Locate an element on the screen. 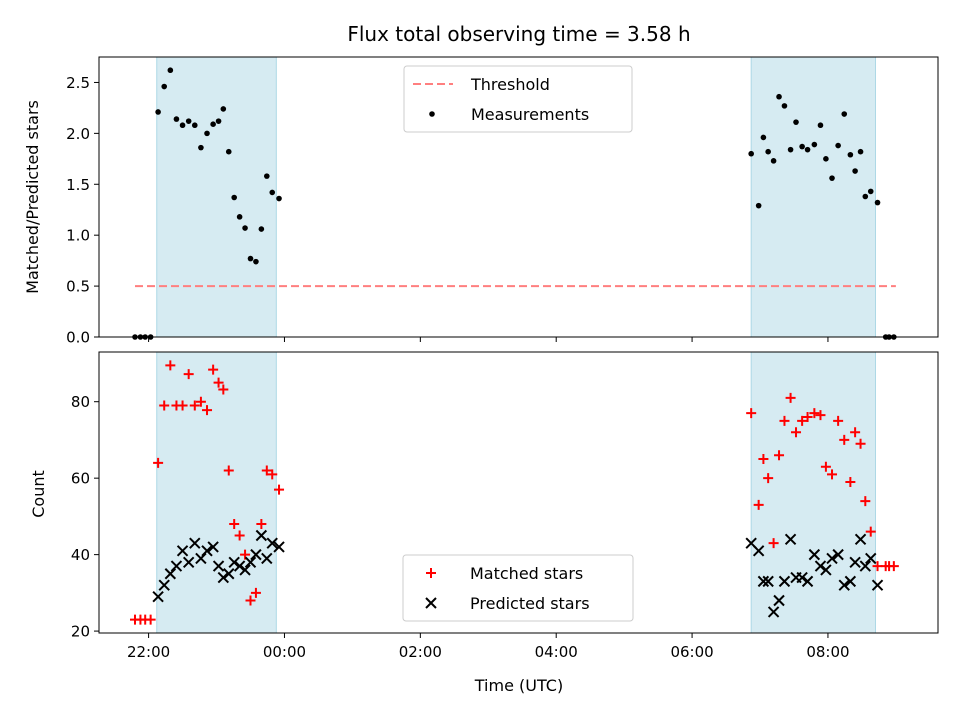  y-tick-label: 0.0 is located at coordinates (78, 338).